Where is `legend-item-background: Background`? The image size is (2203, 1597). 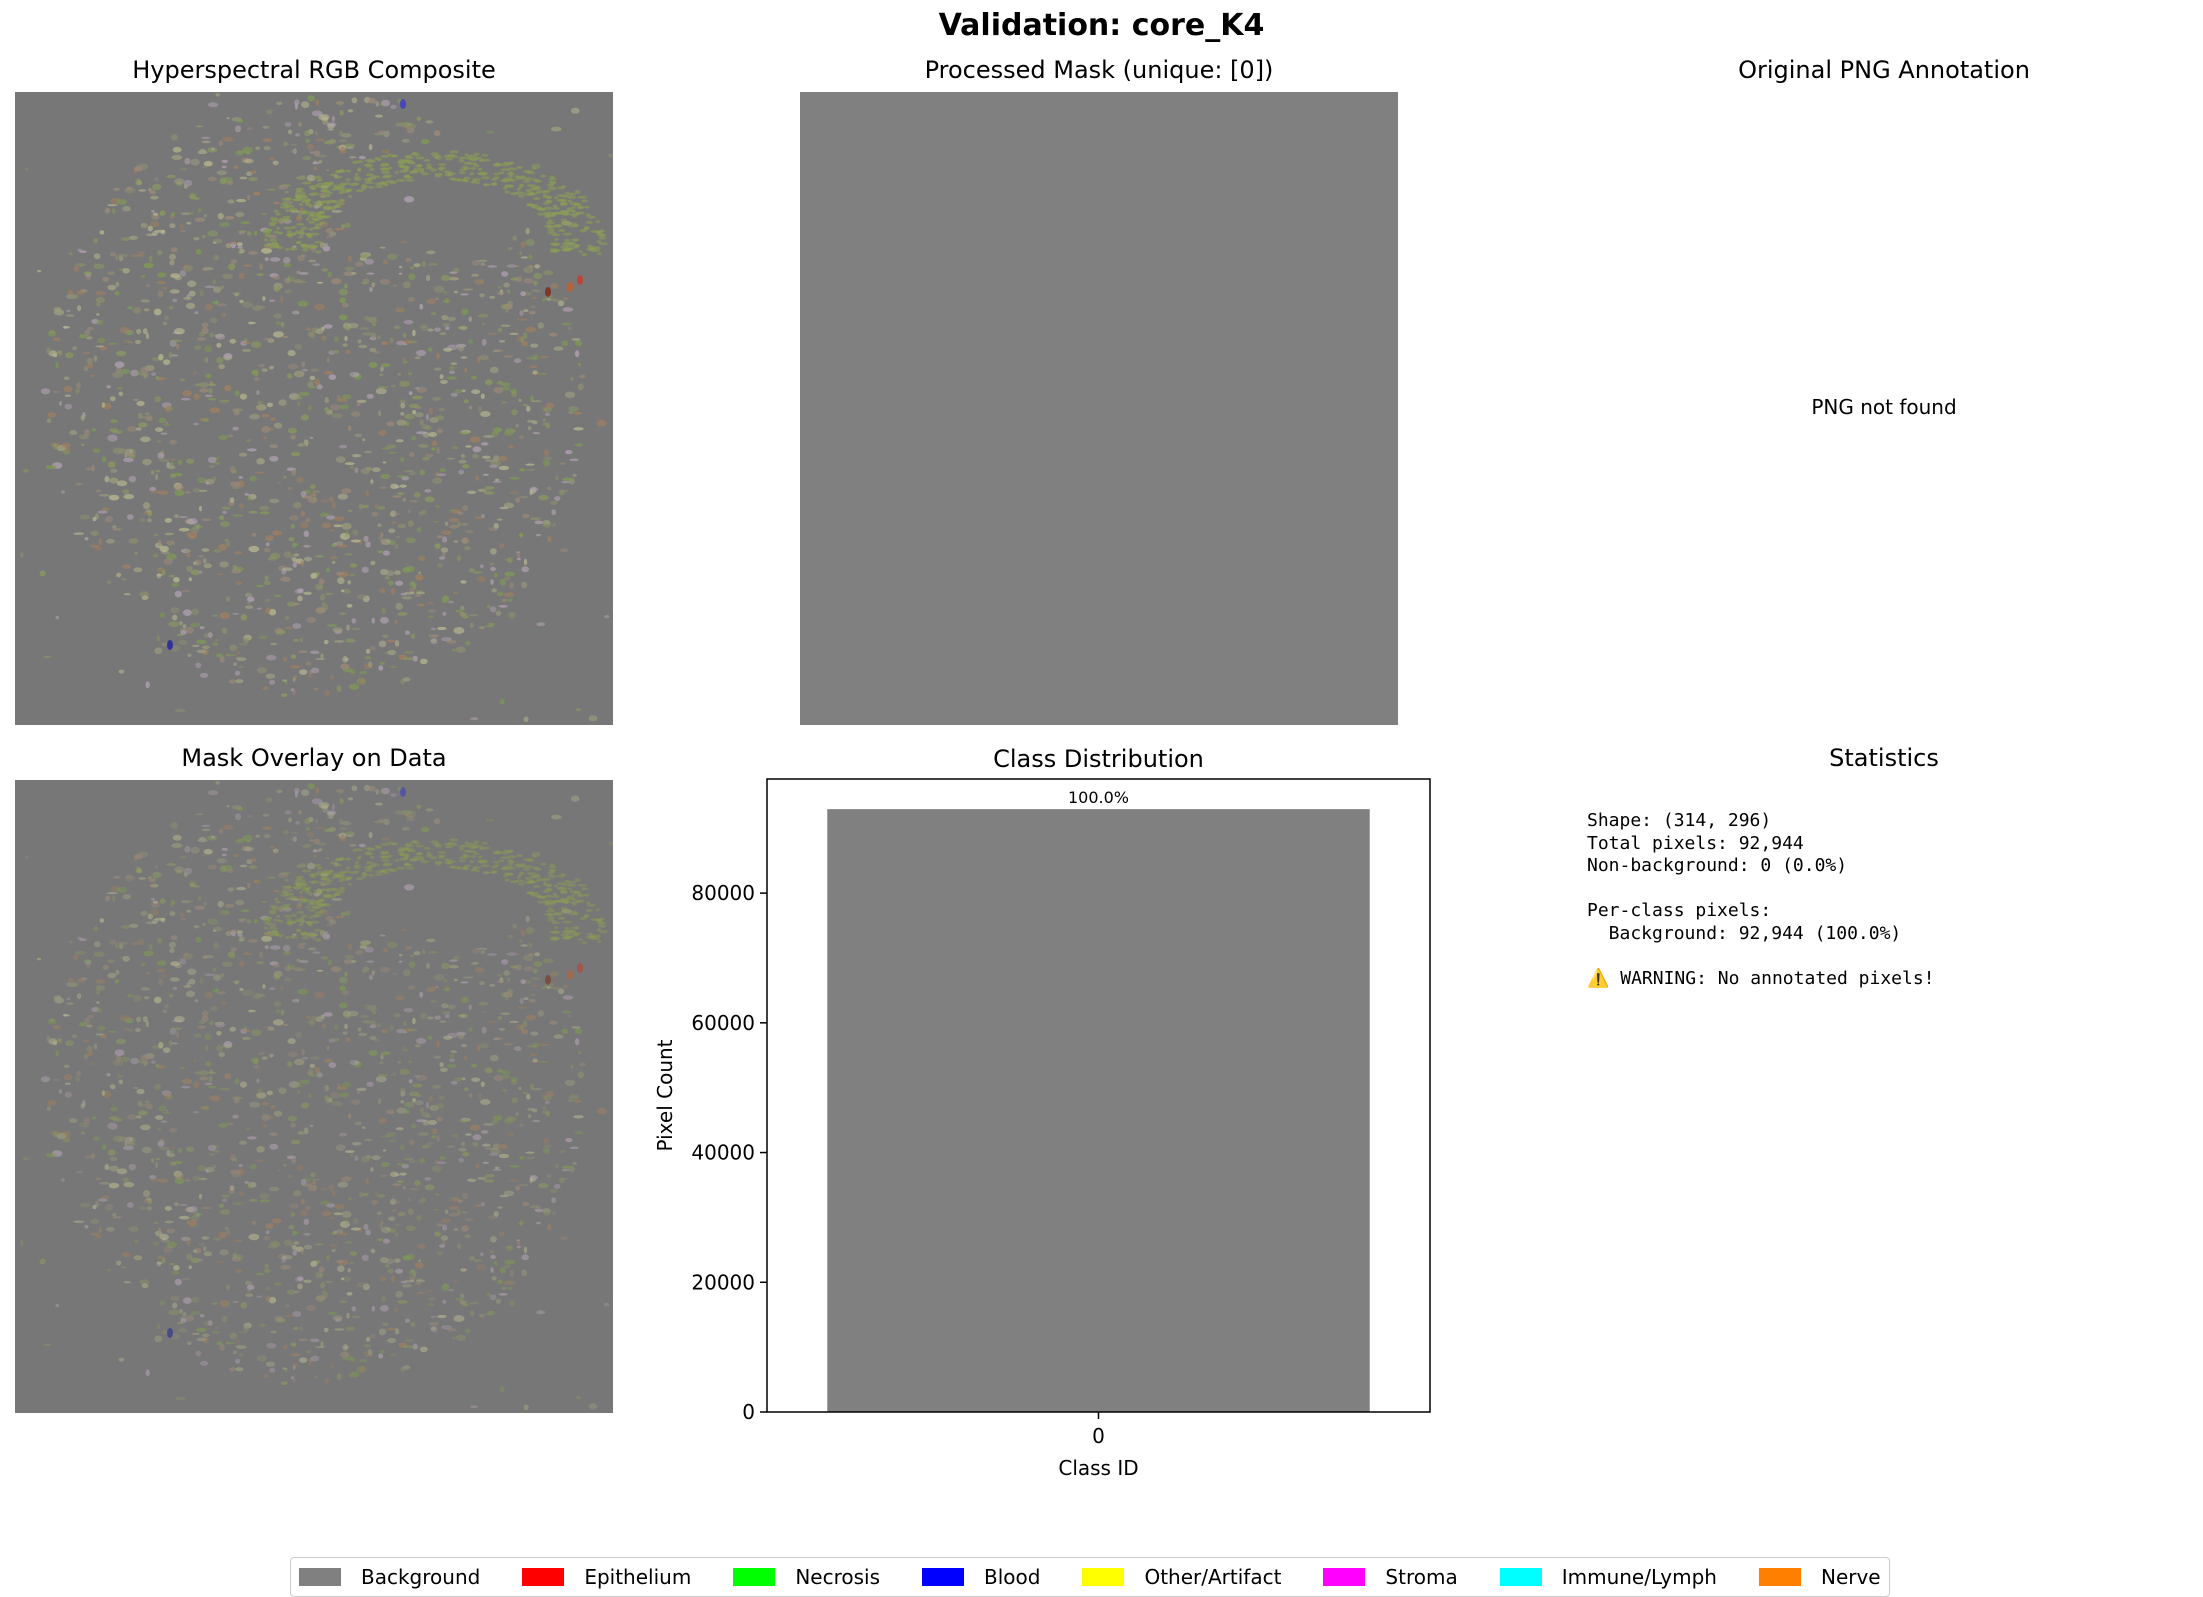
legend-item-background: Background is located at coordinates (389, 1577).